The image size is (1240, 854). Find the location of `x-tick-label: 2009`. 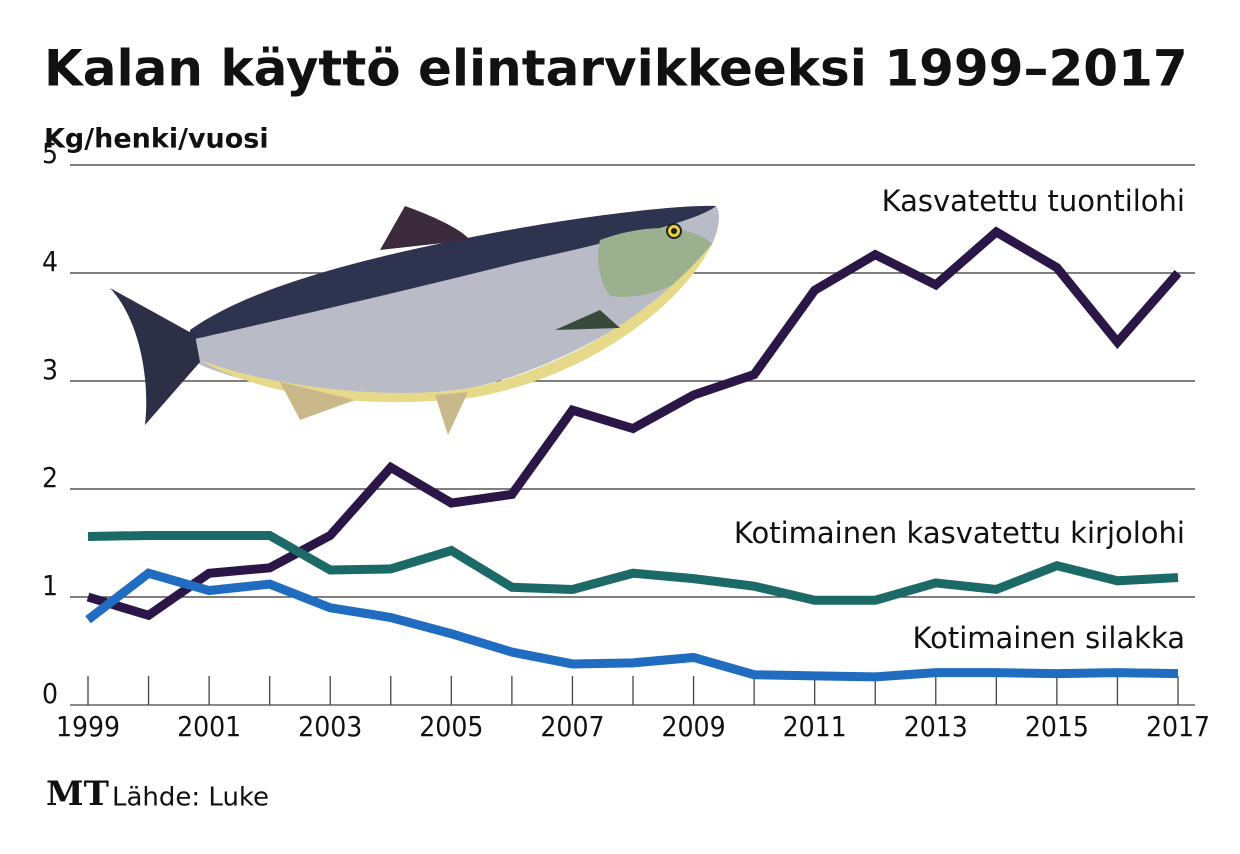

x-tick-label: 2009 is located at coordinates (694, 726).